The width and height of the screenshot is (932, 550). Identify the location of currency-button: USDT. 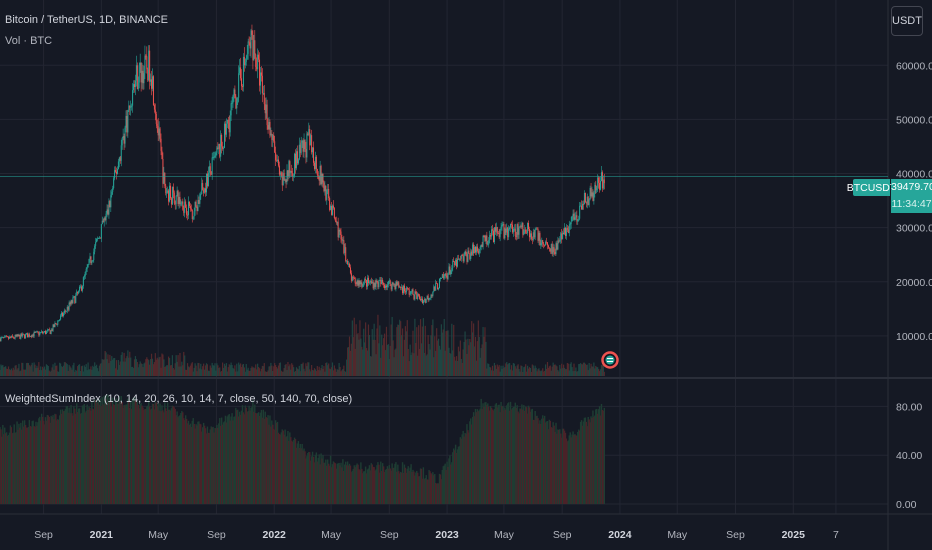
(907, 21).